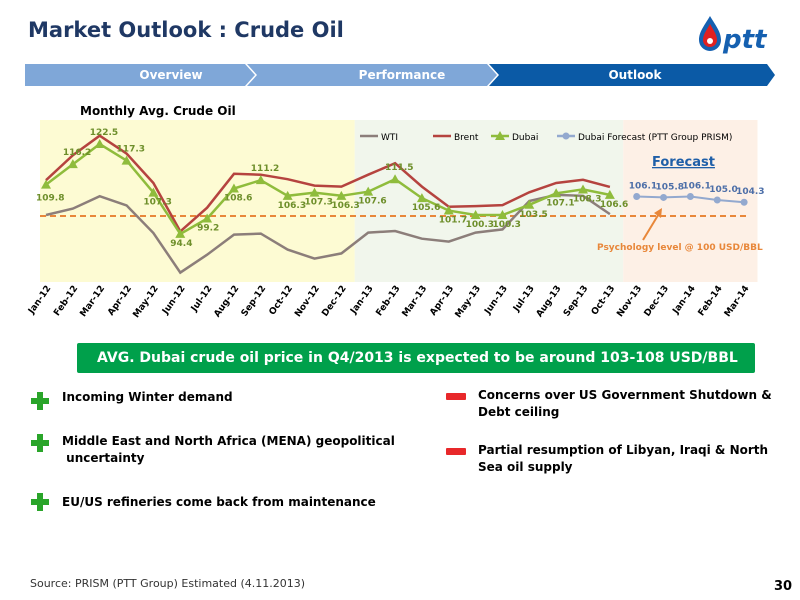  What do you see at coordinates (227, 301) in the screenshot?
I see `x-tick-label: Aug-12` at bounding box center [227, 301].